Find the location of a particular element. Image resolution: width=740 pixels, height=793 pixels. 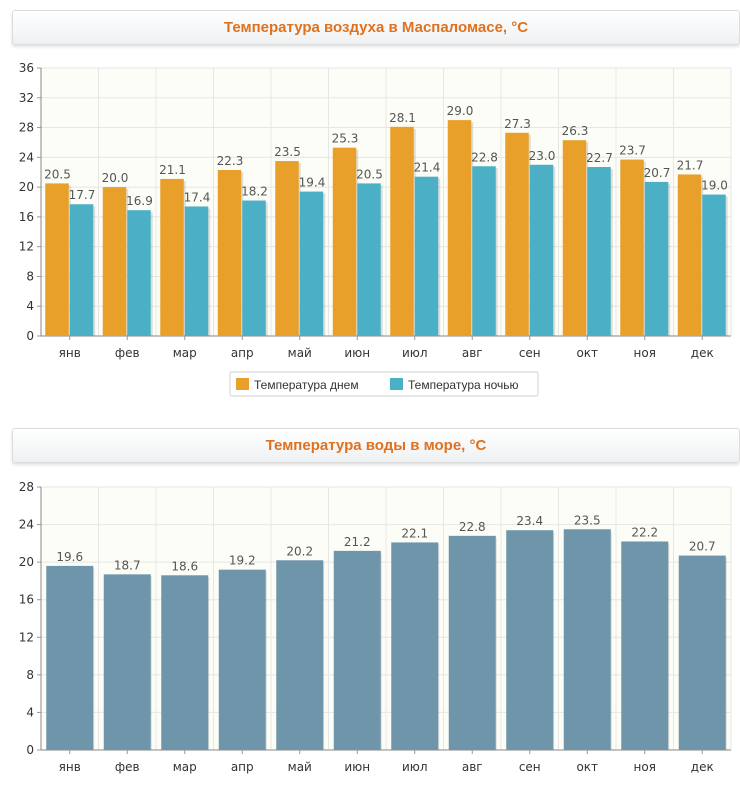

y-tick-label: 36 is located at coordinates (26, 68).